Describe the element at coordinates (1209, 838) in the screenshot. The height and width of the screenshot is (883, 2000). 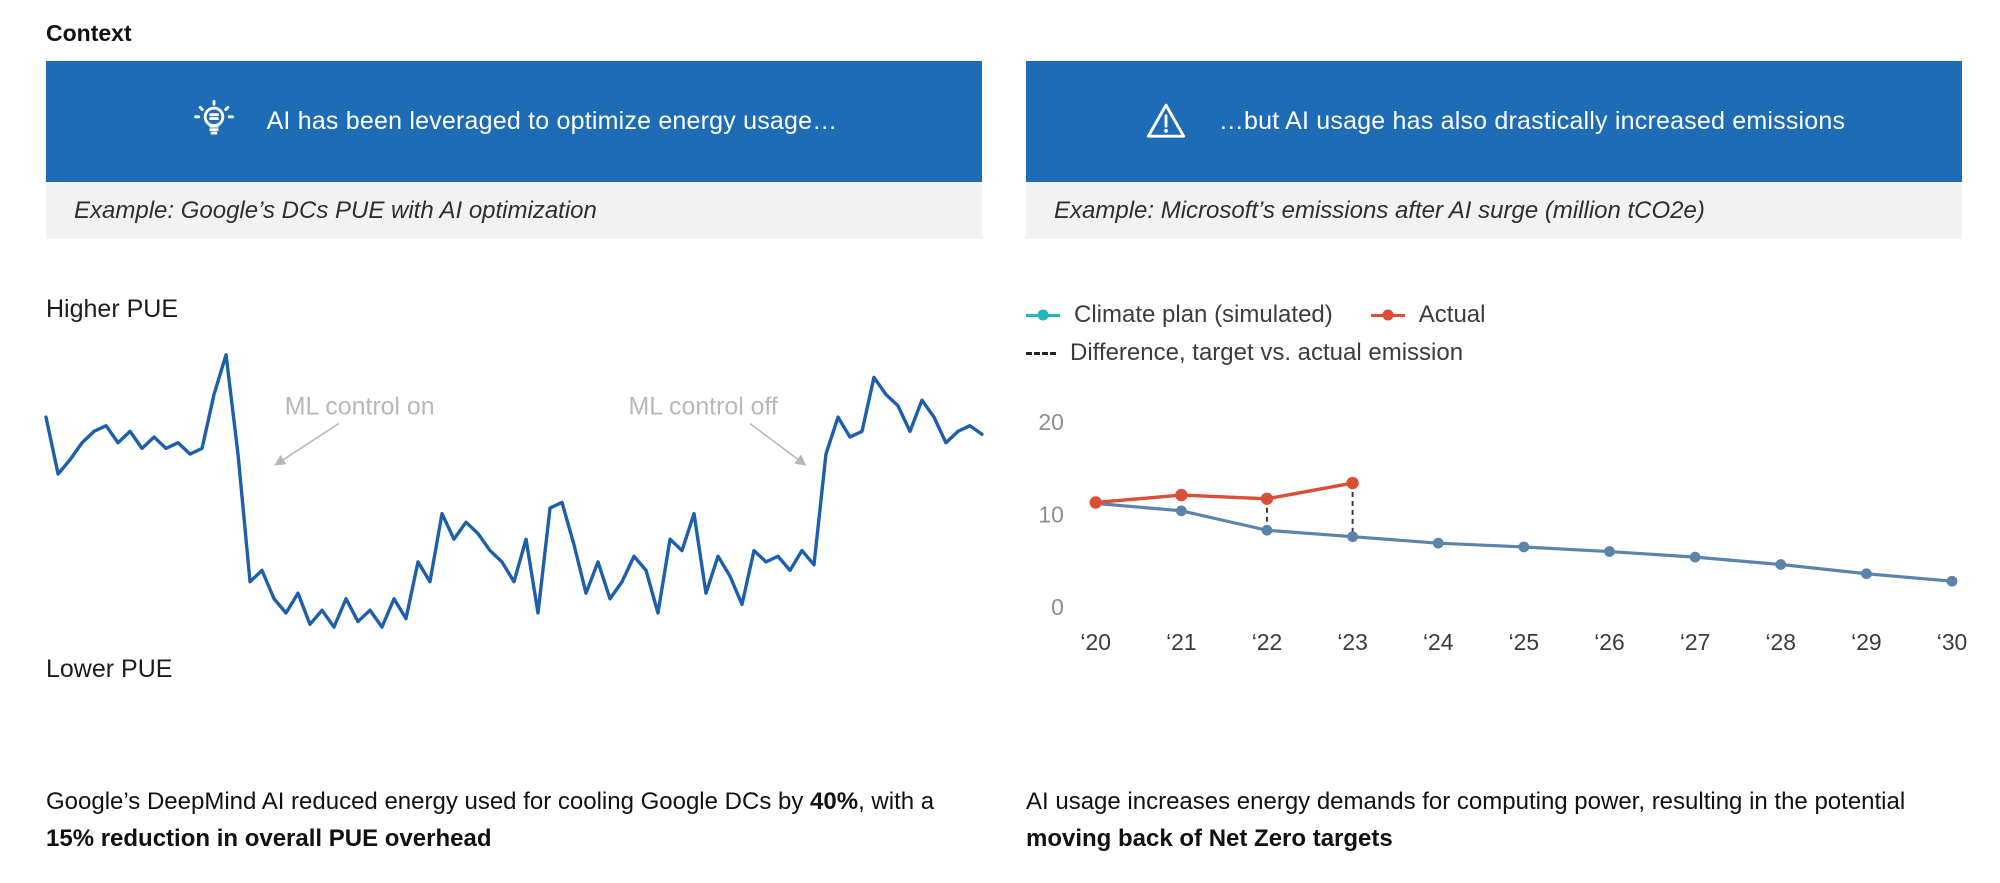
I see `right-caption-bold-1: moving back of Net Zero targets` at that location.